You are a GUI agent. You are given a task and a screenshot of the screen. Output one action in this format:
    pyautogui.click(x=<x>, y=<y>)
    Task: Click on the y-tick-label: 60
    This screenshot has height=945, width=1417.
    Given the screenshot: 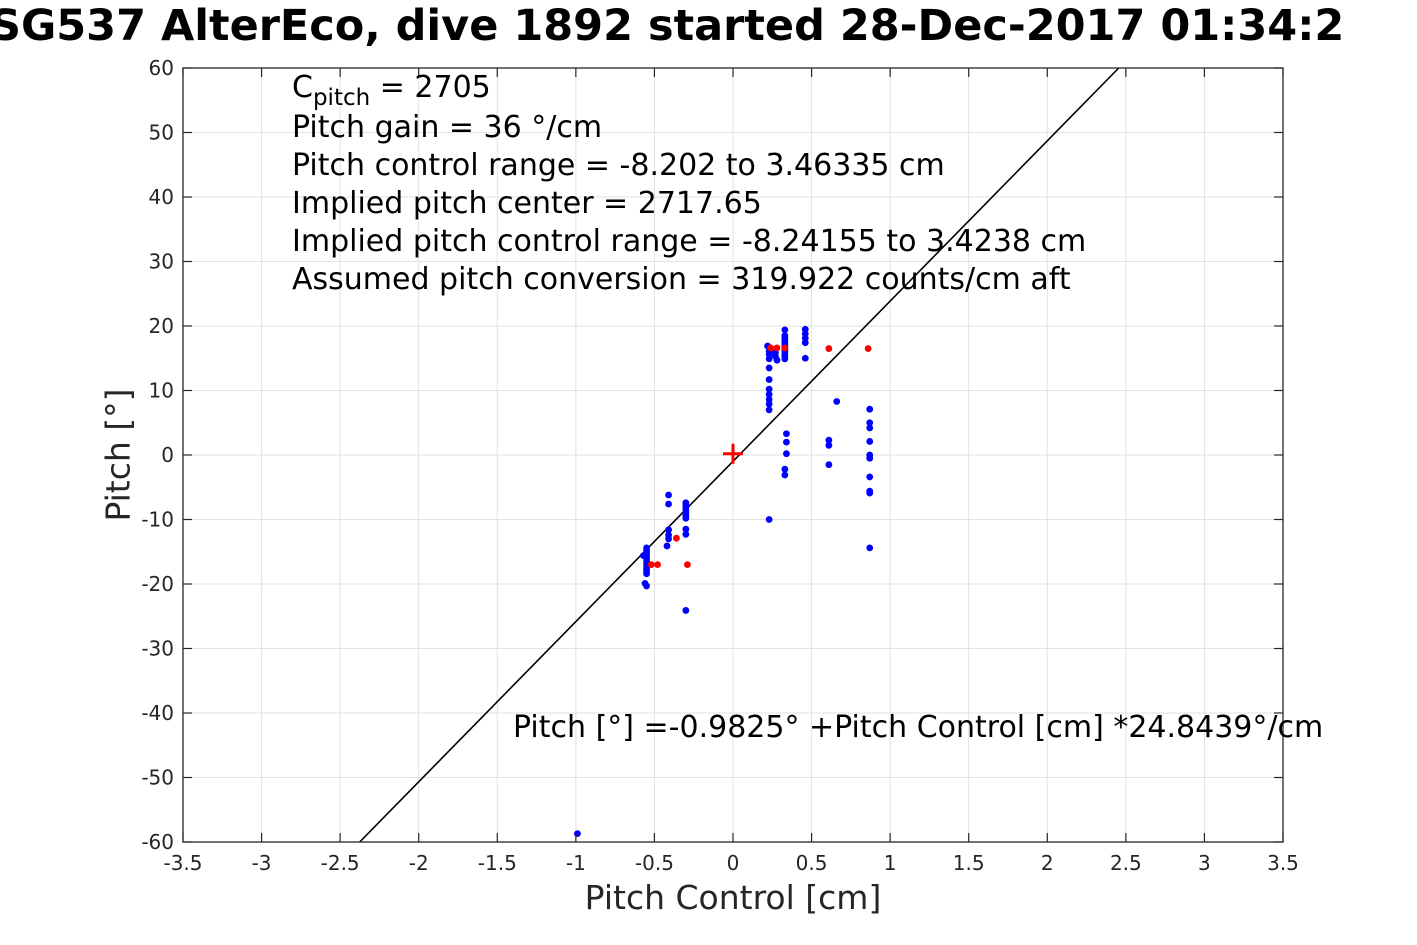 What is the action you would take?
    pyautogui.click(x=161, y=68)
    